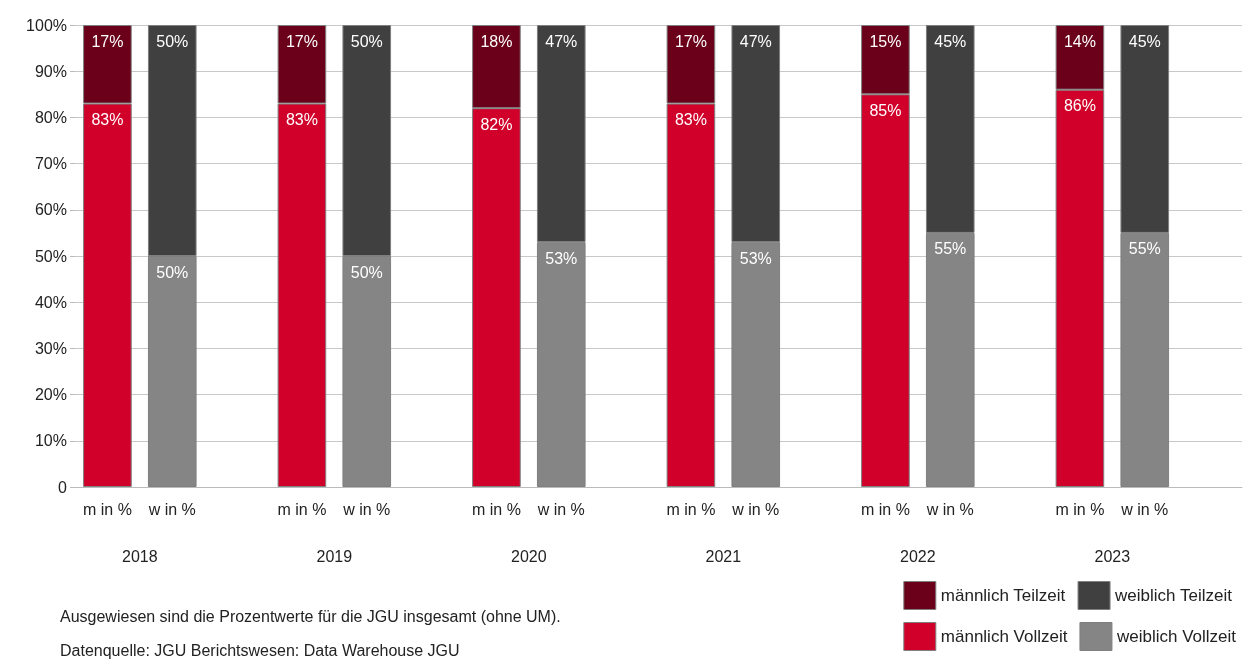  Describe the element at coordinates (1003, 595) in the screenshot. I see `legend-label: männlich Teilzeit` at that location.